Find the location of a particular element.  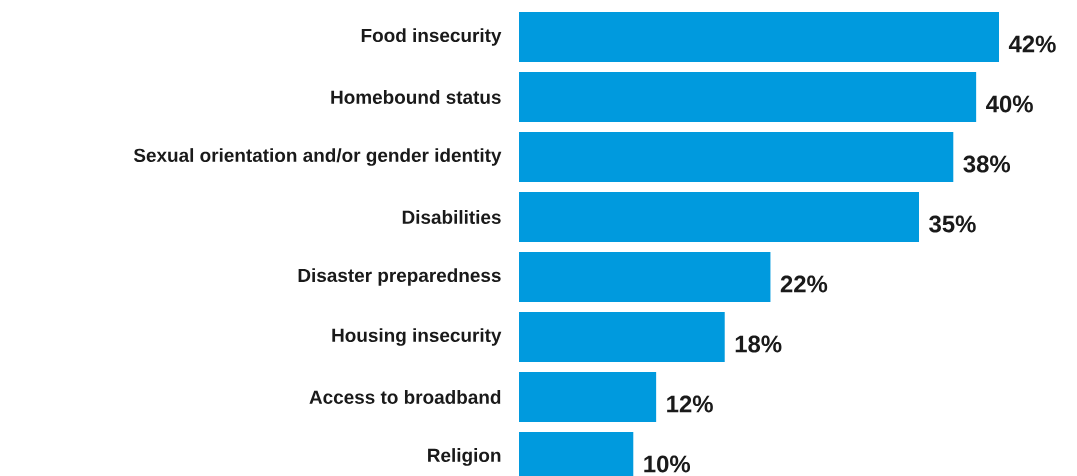

y-tick-label: Sexual orientation and/or gender identity is located at coordinates (317, 157).